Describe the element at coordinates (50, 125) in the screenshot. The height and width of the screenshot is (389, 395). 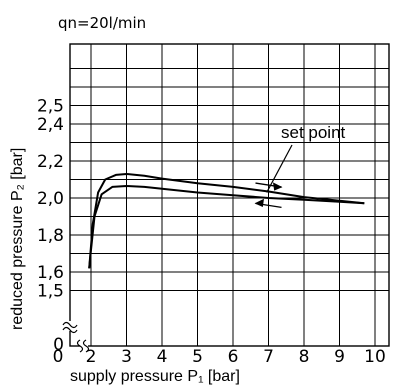
I see `y-tick-label: 2,4` at that location.